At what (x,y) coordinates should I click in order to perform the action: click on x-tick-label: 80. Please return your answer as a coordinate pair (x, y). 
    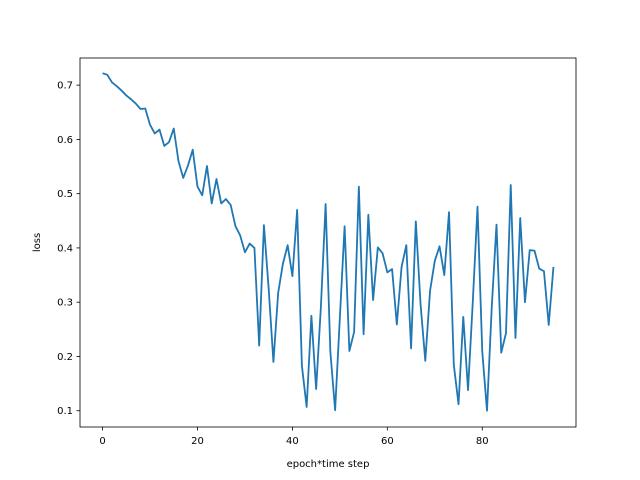
    Looking at the image, I should click on (482, 441).